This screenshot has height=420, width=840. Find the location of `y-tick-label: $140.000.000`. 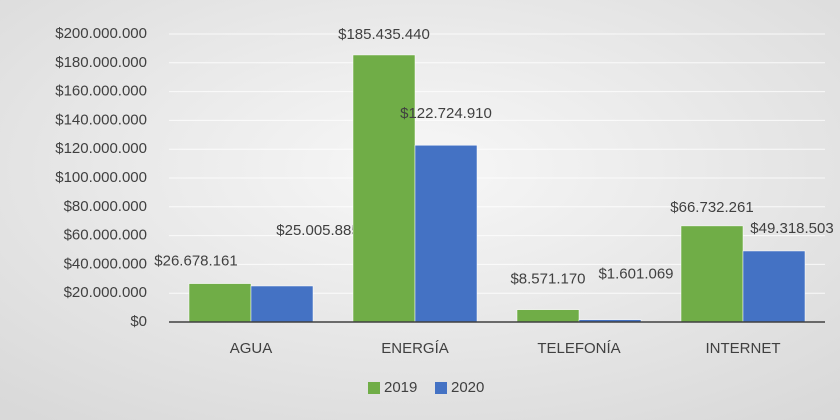

y-tick-label: $140.000.000 is located at coordinates (101, 119).